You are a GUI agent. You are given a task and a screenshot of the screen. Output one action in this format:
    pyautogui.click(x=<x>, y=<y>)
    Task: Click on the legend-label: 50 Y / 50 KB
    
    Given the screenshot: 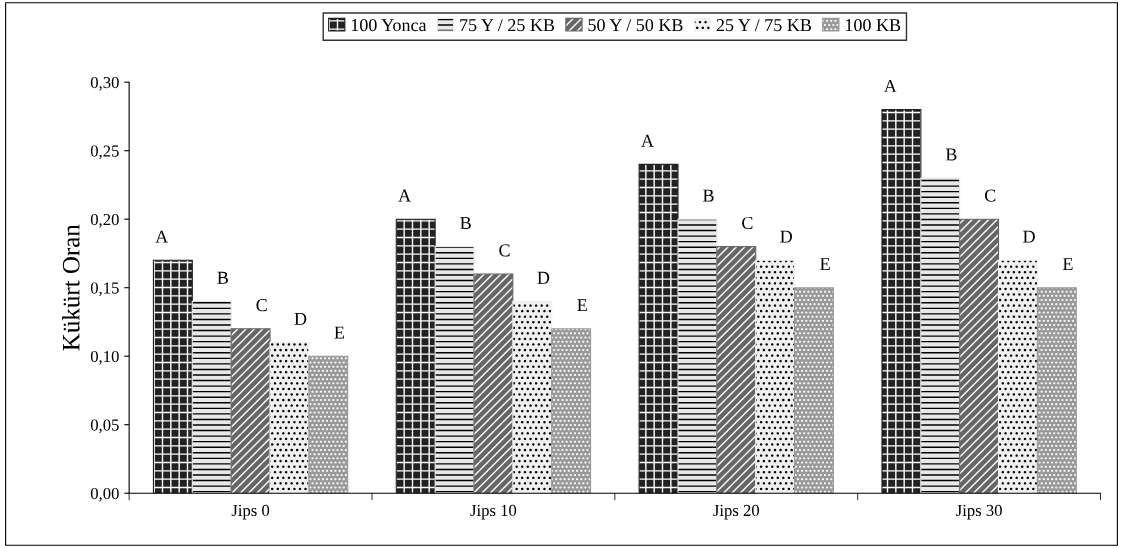 What is the action you would take?
    pyautogui.click(x=635, y=25)
    